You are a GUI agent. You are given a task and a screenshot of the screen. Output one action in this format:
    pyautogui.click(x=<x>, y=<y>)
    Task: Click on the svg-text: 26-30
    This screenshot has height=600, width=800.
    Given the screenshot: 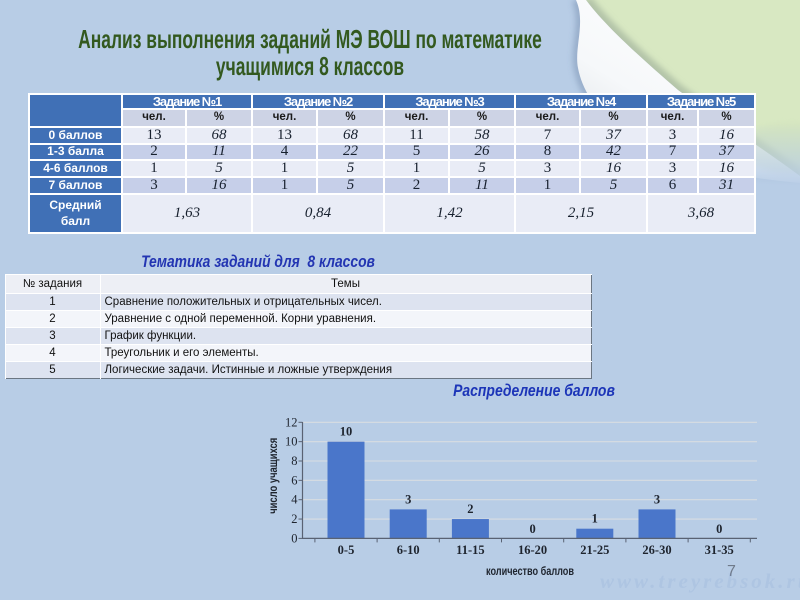 What is the action you would take?
    pyautogui.click(x=656, y=550)
    